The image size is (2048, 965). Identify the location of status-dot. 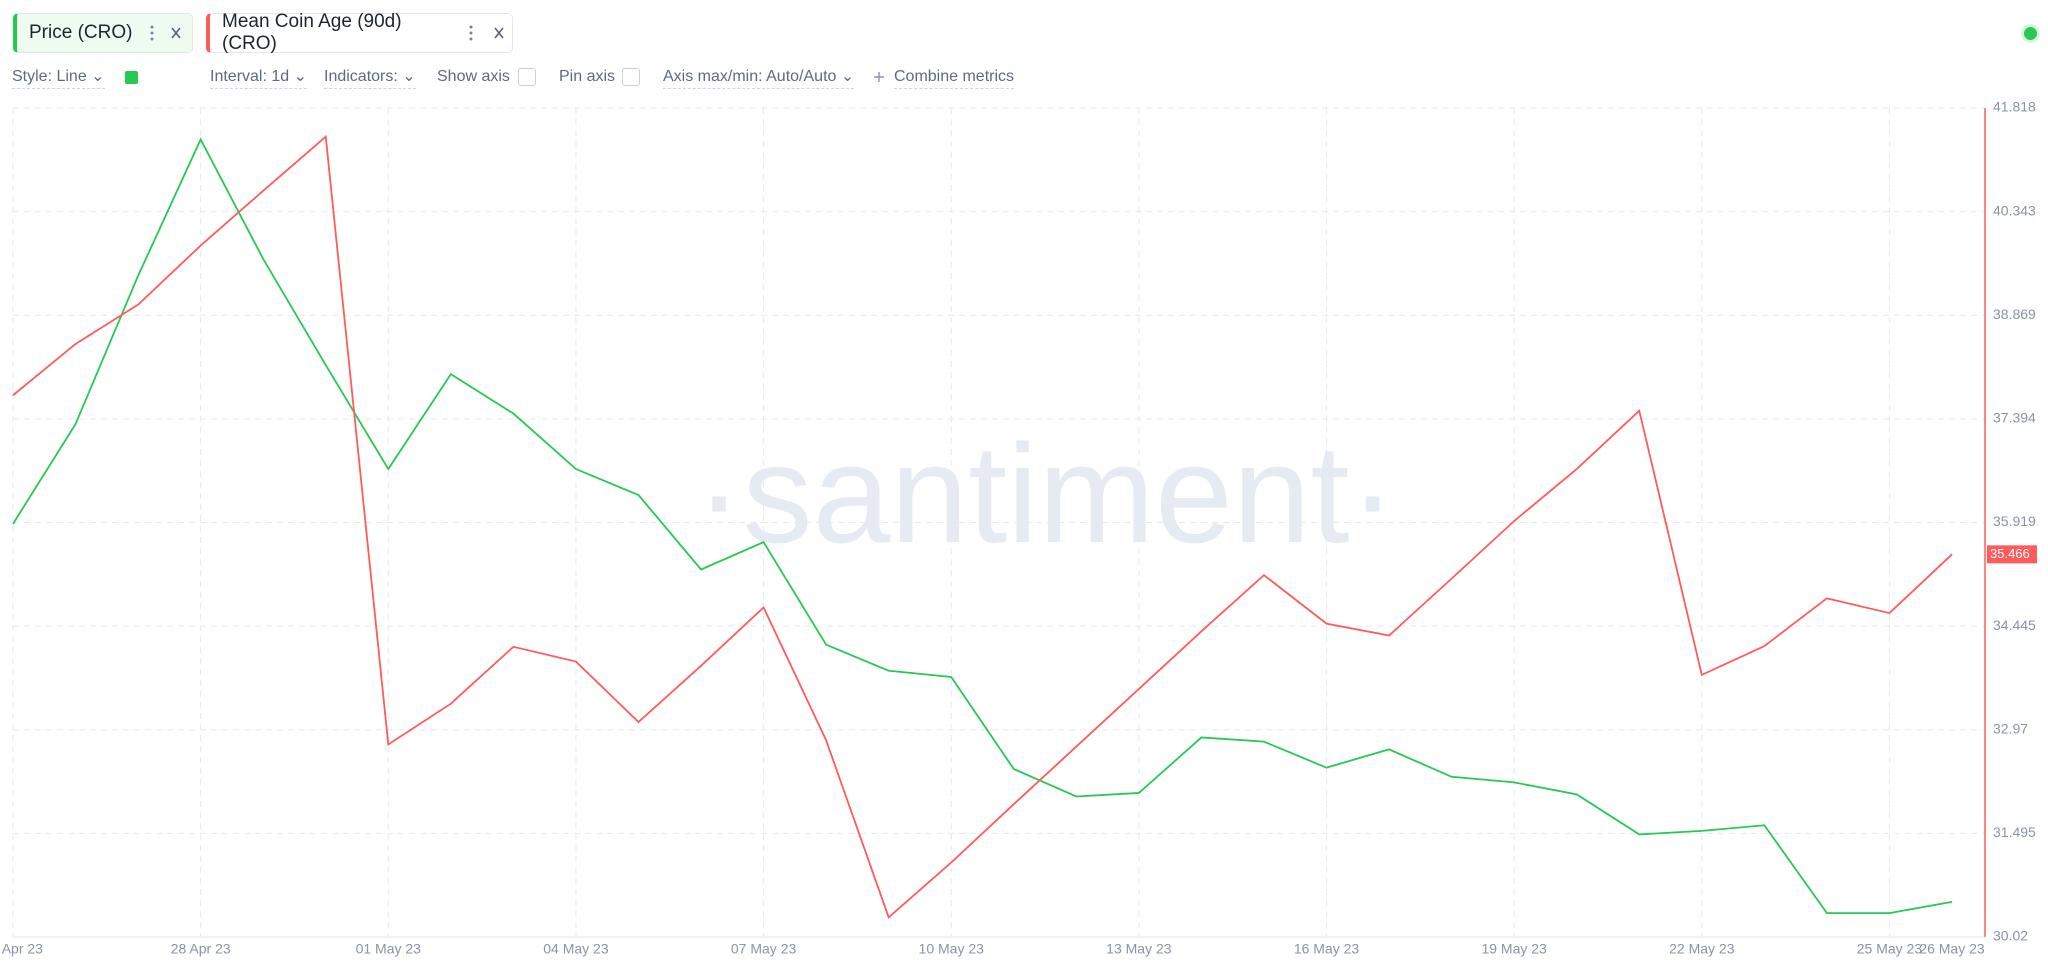
(2030, 33).